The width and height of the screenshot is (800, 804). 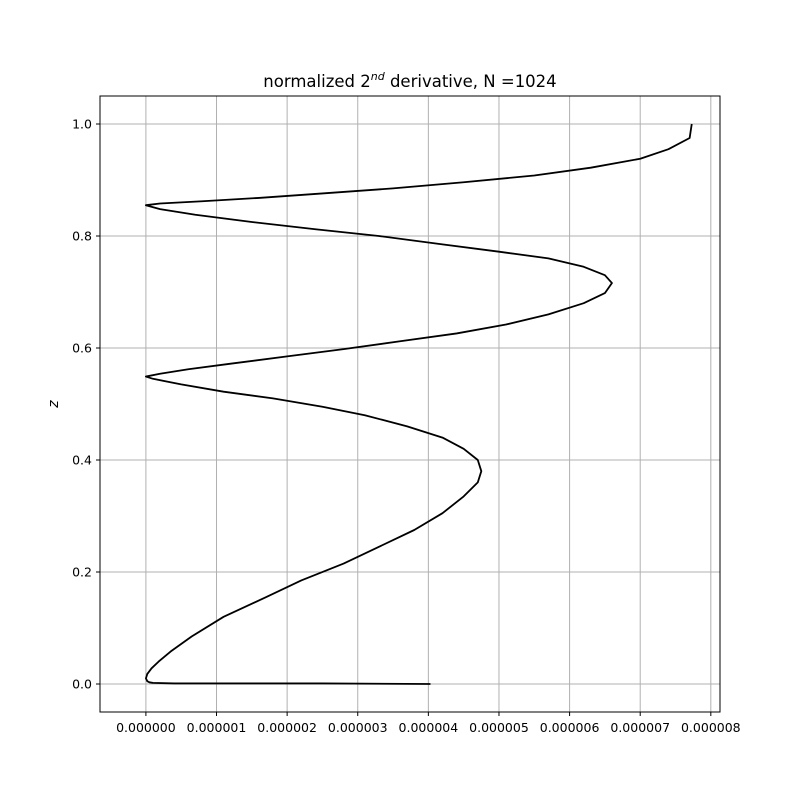 What do you see at coordinates (82, 684) in the screenshot?
I see `y-tick-label: 0.0` at bounding box center [82, 684].